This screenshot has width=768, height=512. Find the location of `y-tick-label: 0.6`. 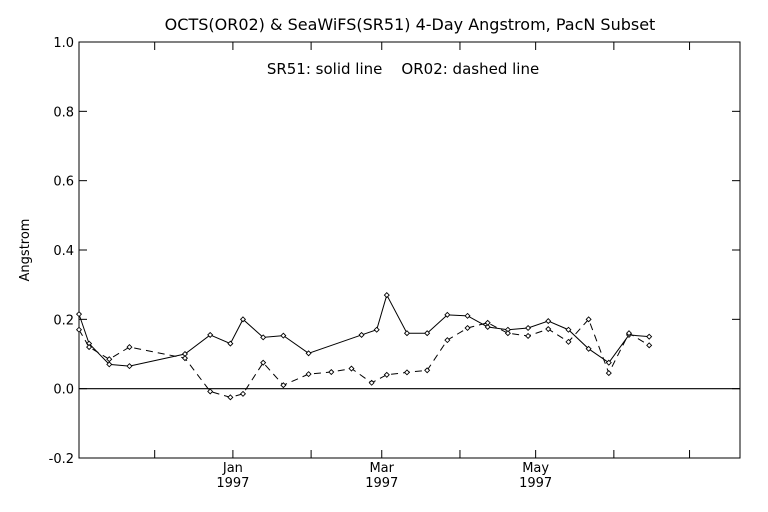

y-tick-label: 0.6 is located at coordinates (63, 182).